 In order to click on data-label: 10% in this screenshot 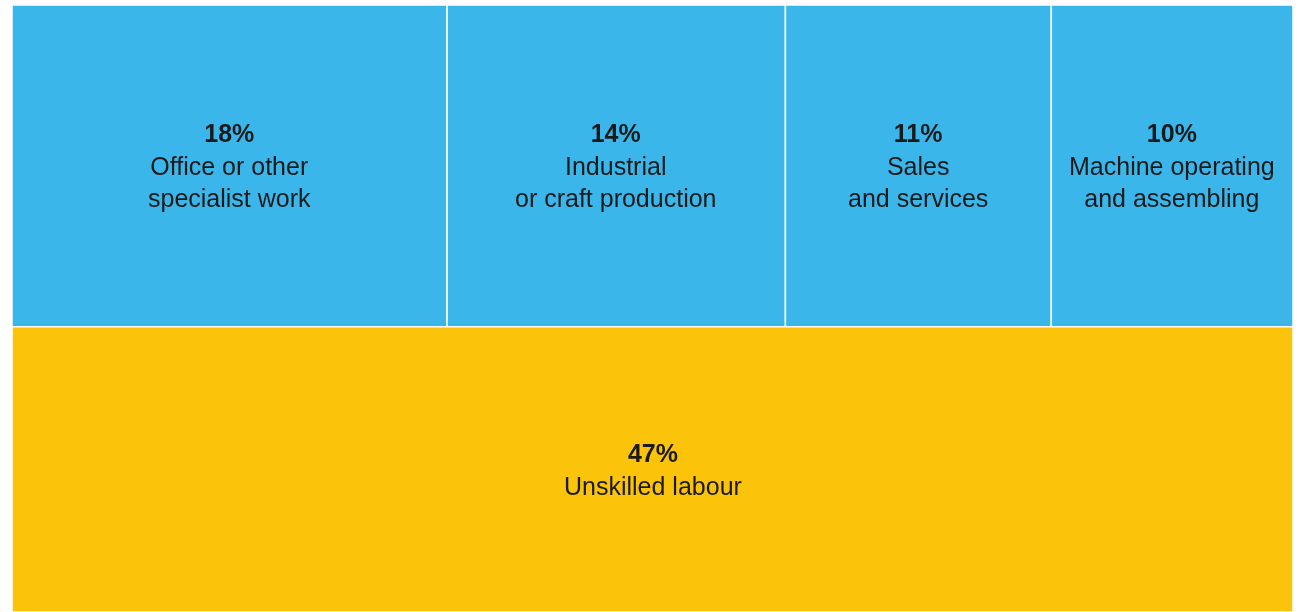, I will do `click(1171, 133)`.